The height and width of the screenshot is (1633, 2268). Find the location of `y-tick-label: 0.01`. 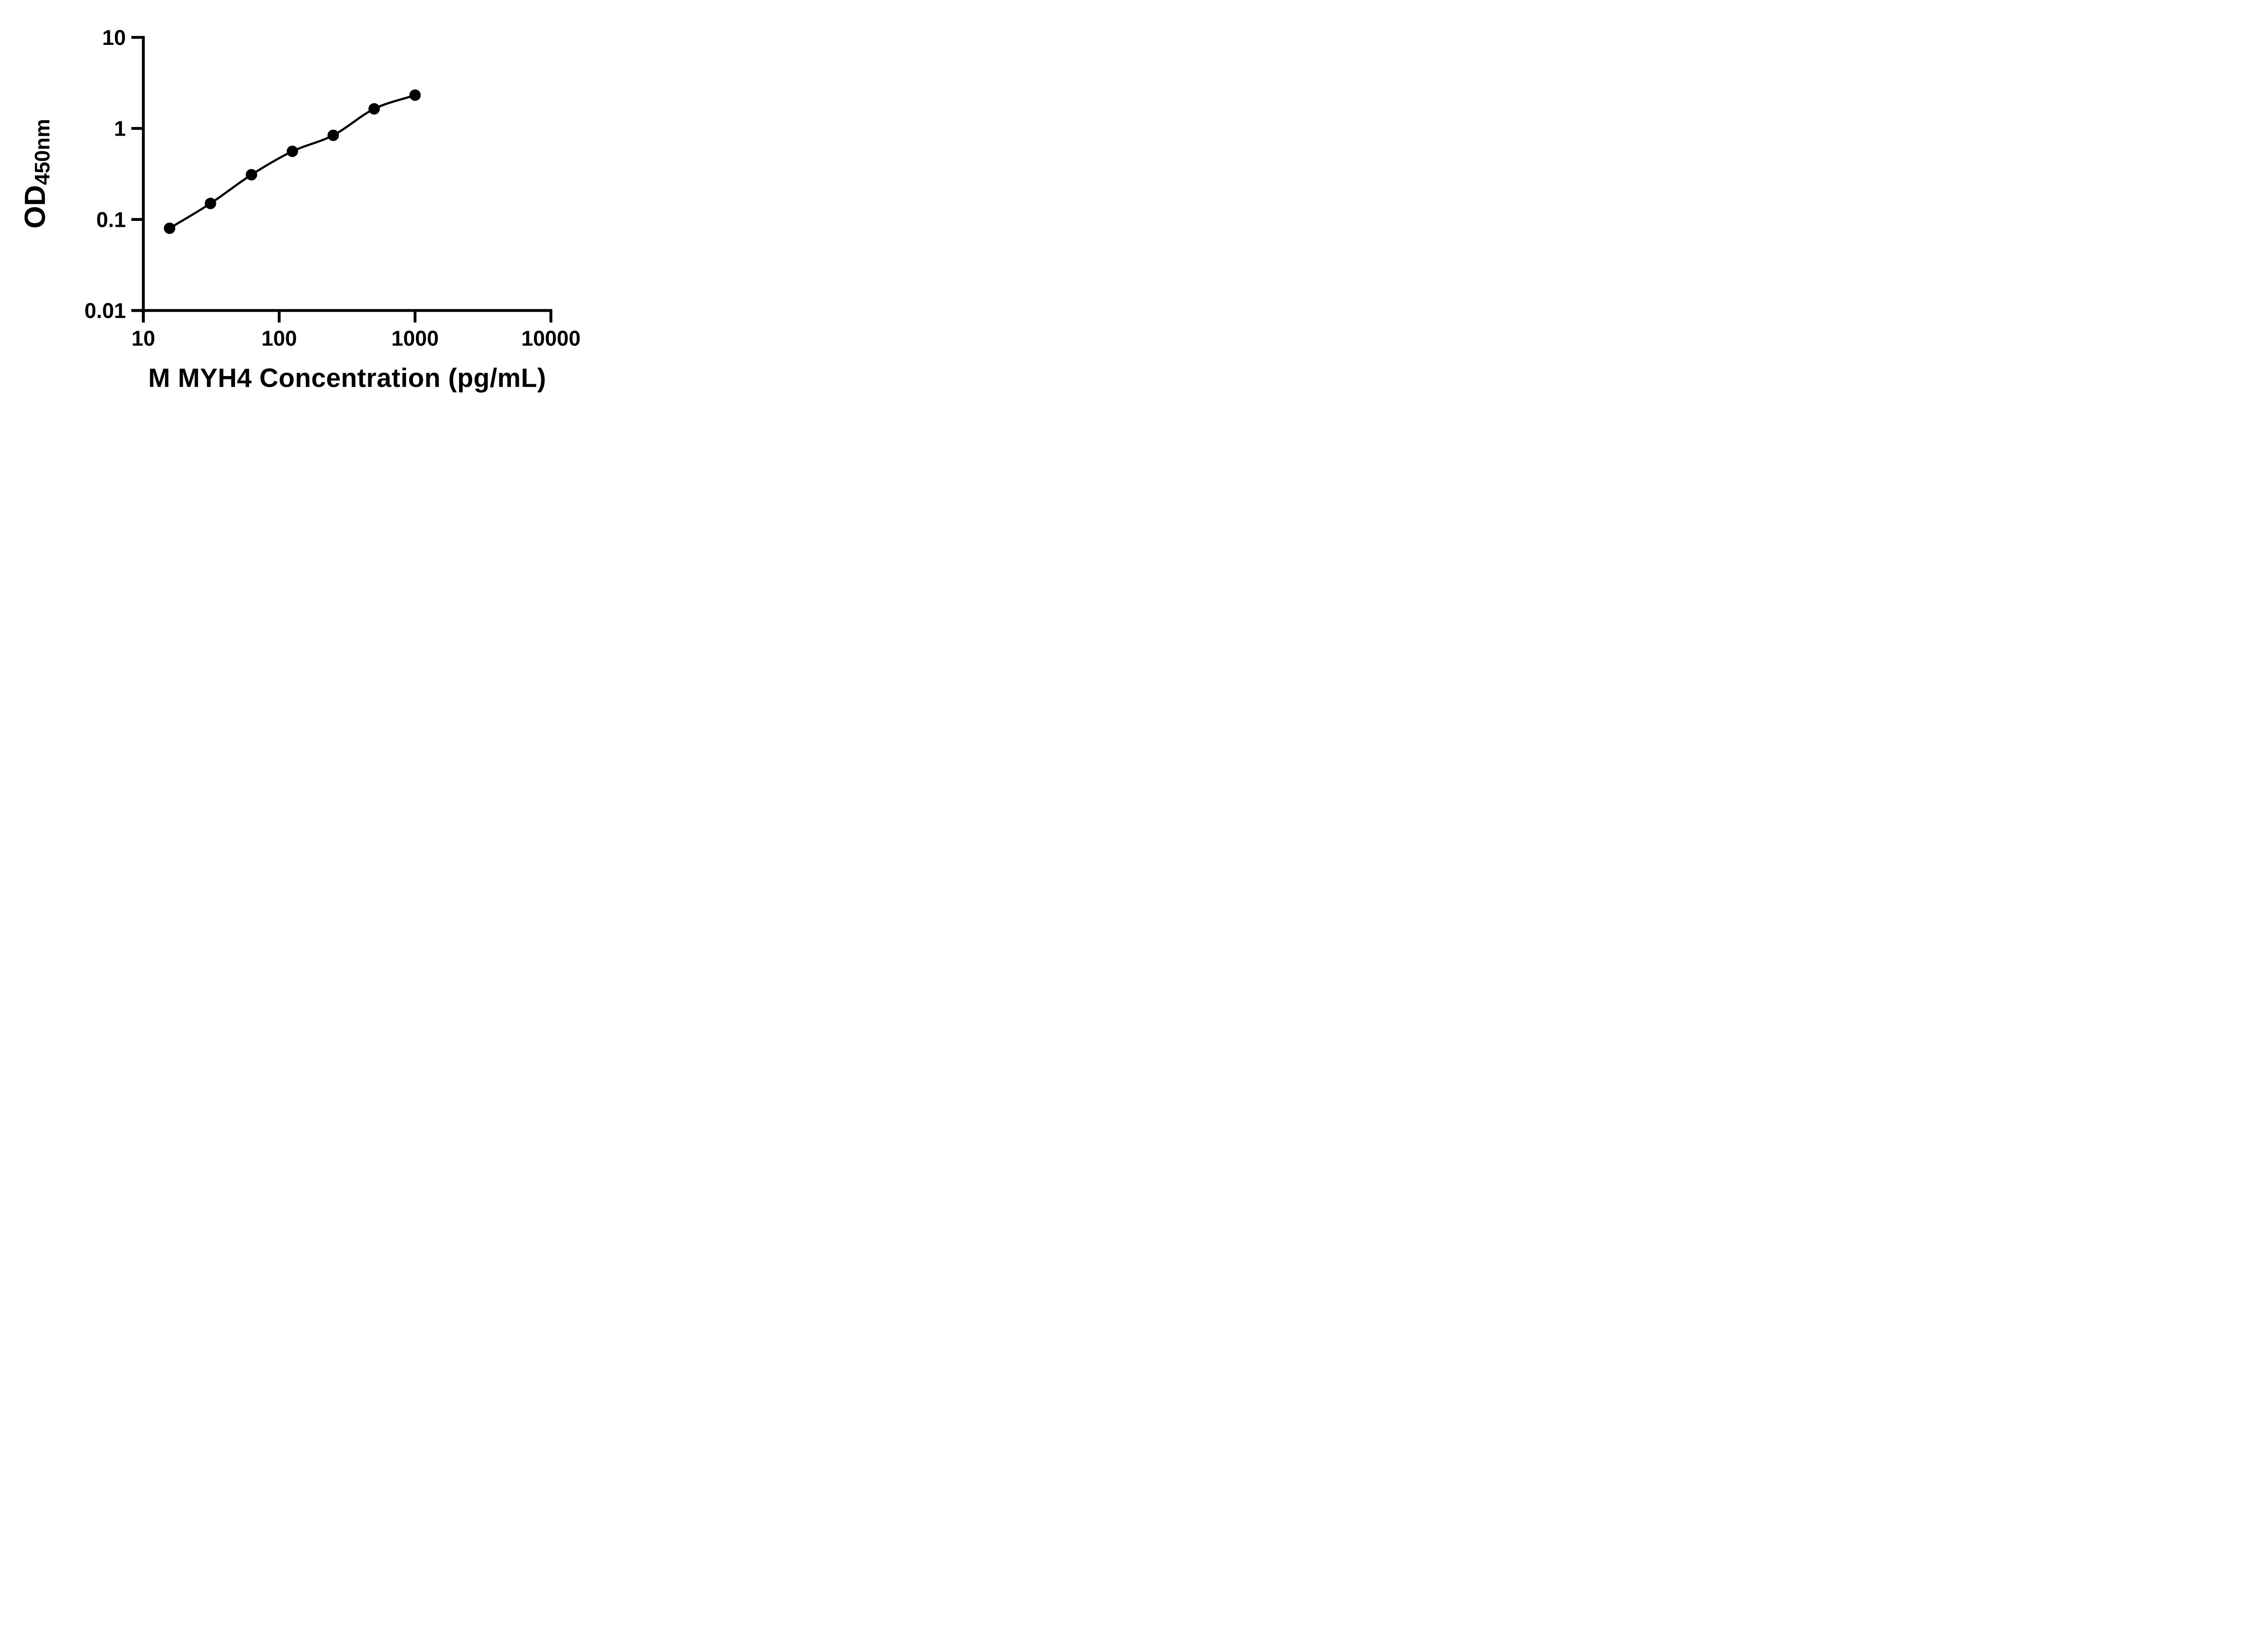

y-tick-label: 0.01 is located at coordinates (105, 310).